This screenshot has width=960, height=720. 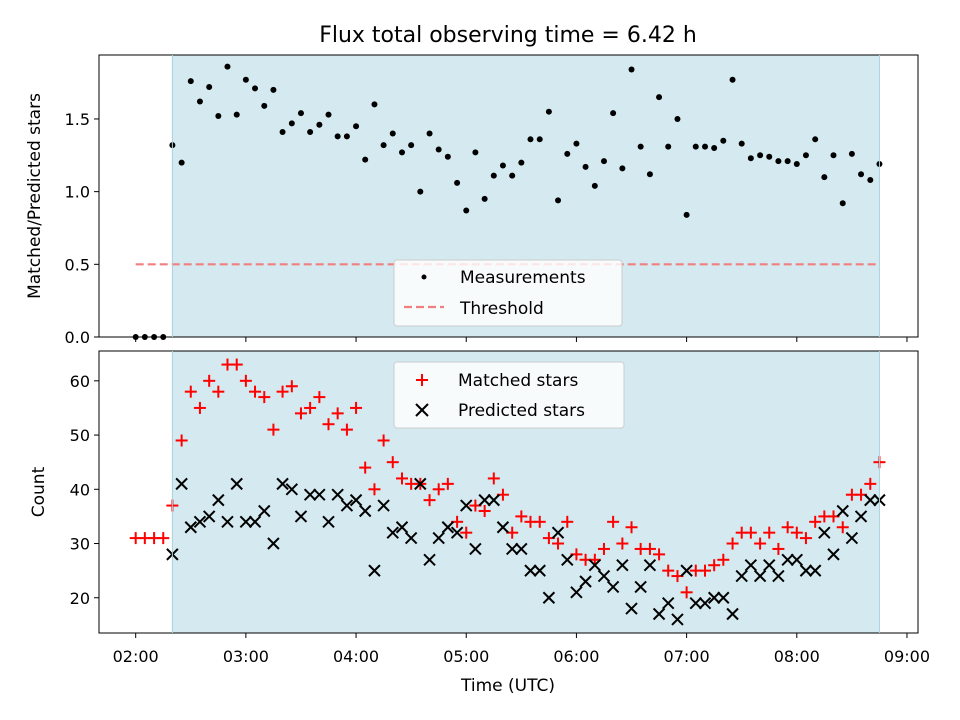 What do you see at coordinates (35, 196) in the screenshot?
I see `top-y-axis-label: Matched/Predicted stars` at bounding box center [35, 196].